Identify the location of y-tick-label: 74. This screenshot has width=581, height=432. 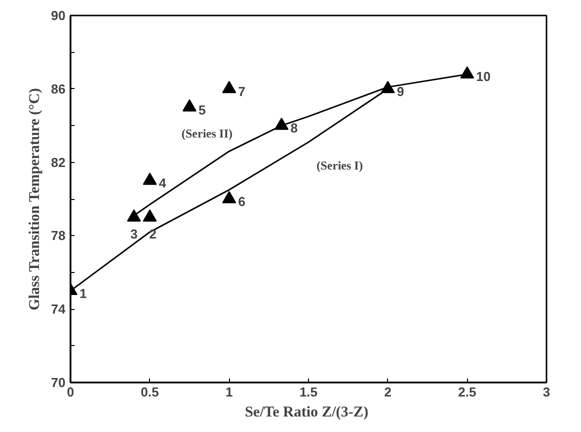
(58, 309).